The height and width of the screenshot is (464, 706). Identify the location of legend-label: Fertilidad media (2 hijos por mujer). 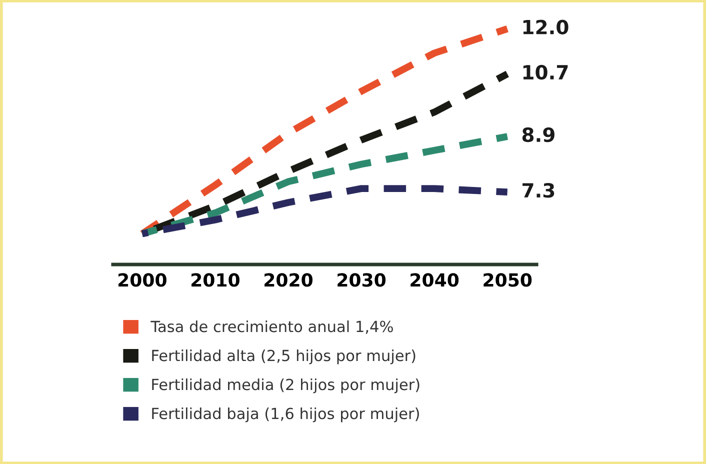
(286, 386).